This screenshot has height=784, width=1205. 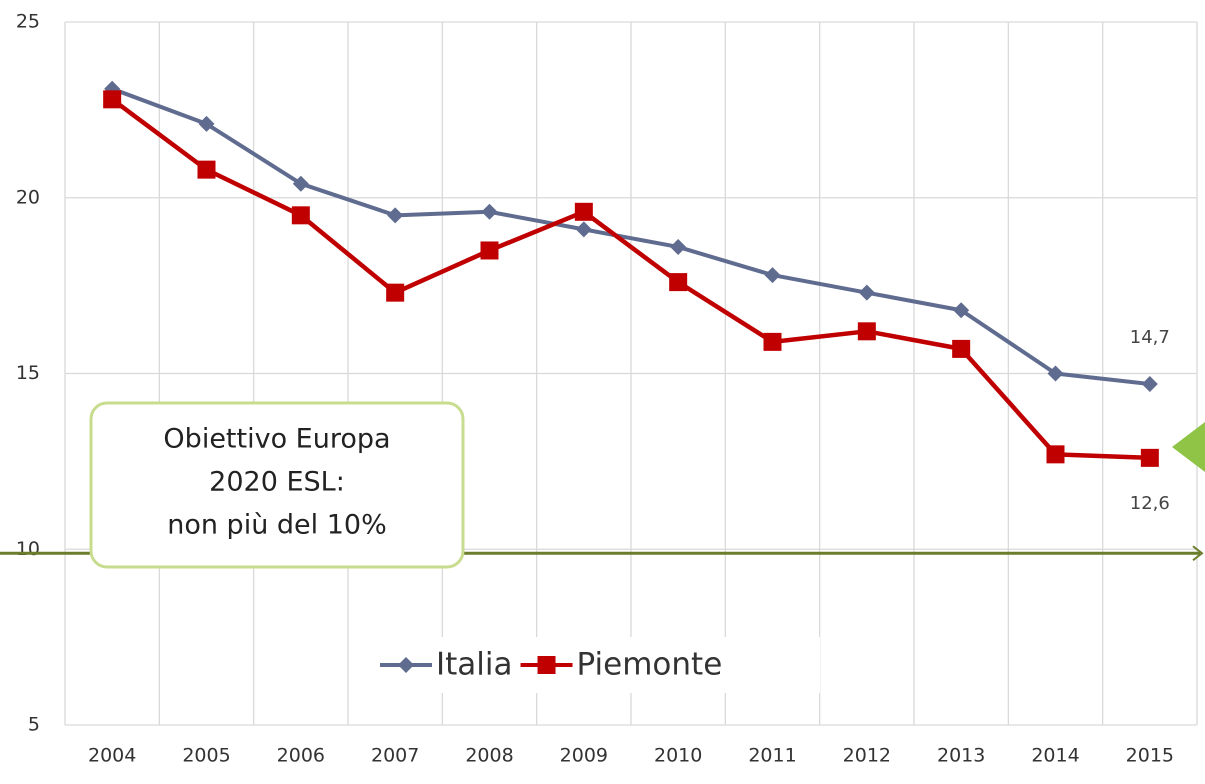 I want to click on x-tick-label: 2009, so click(x=584, y=756).